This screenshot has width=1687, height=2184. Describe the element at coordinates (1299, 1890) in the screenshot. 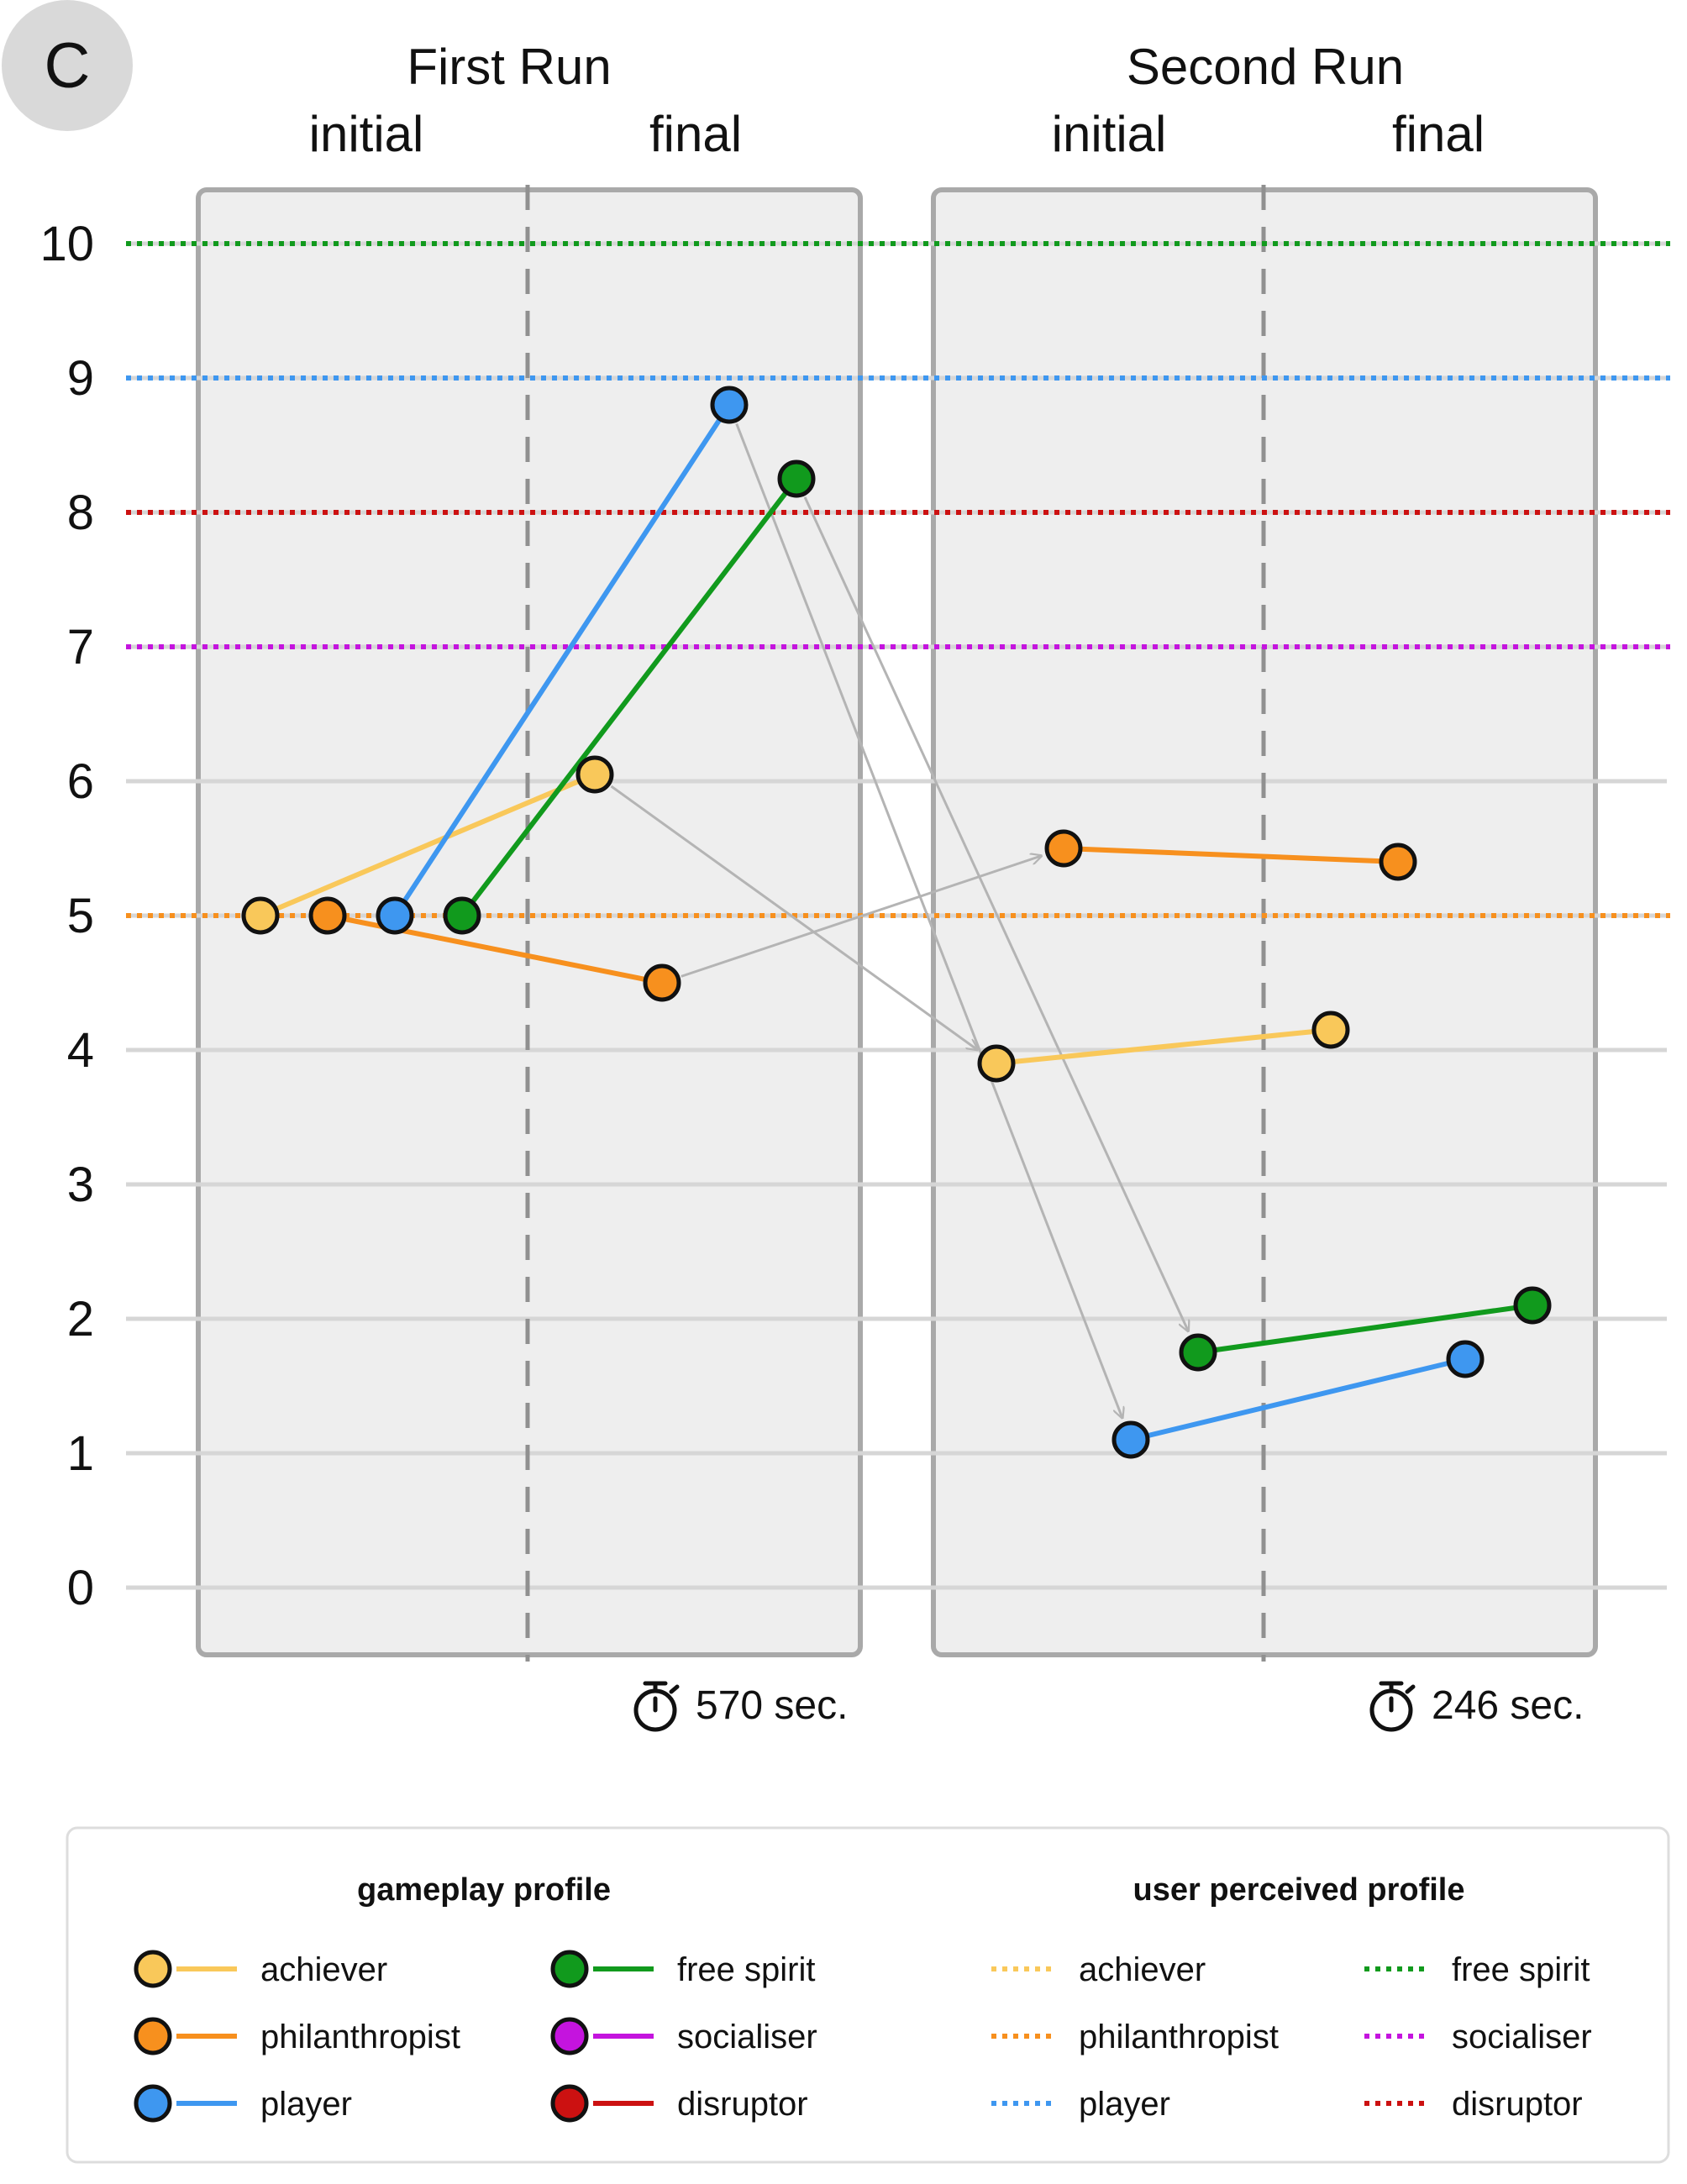

I see `legend-perceived-title: user perceived profile` at that location.